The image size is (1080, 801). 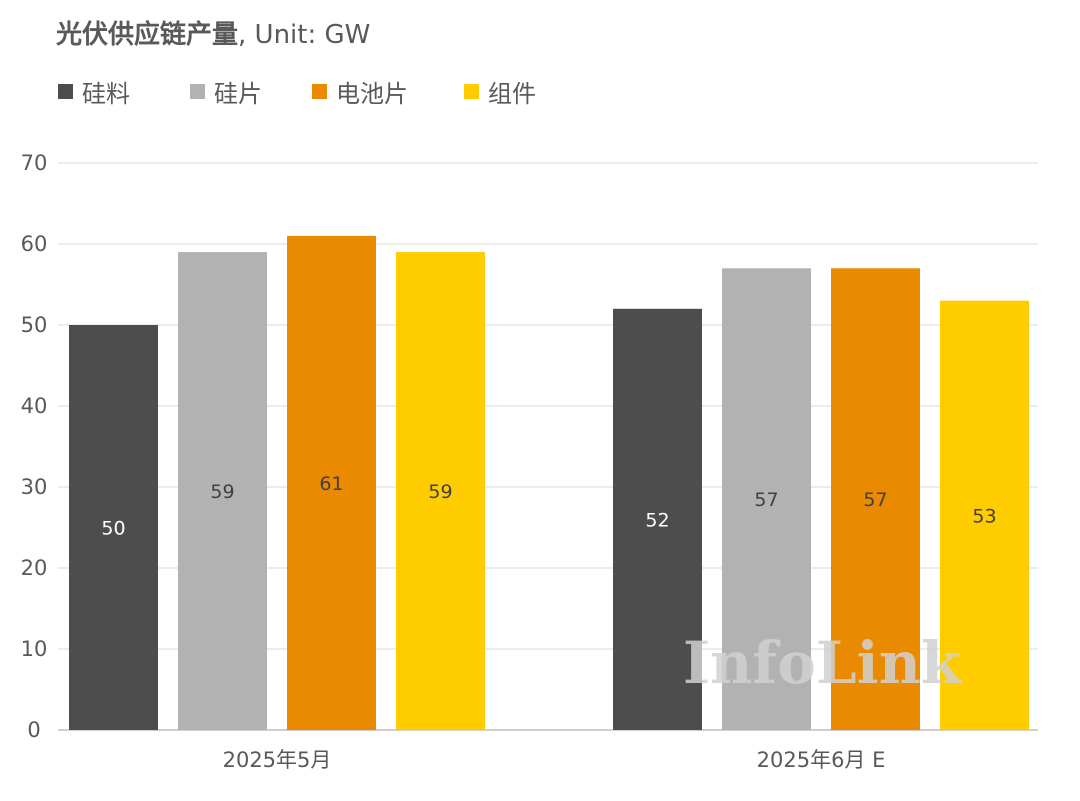 What do you see at coordinates (34, 406) in the screenshot?
I see `y-tick-label: 40` at bounding box center [34, 406].